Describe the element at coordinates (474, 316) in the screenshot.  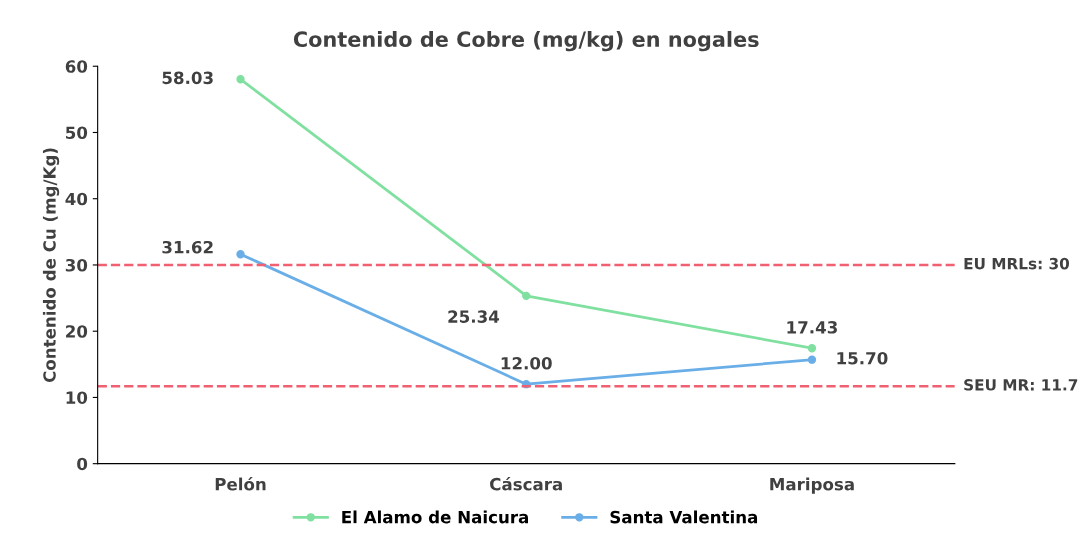
I see `data-label: 25.34` at that location.